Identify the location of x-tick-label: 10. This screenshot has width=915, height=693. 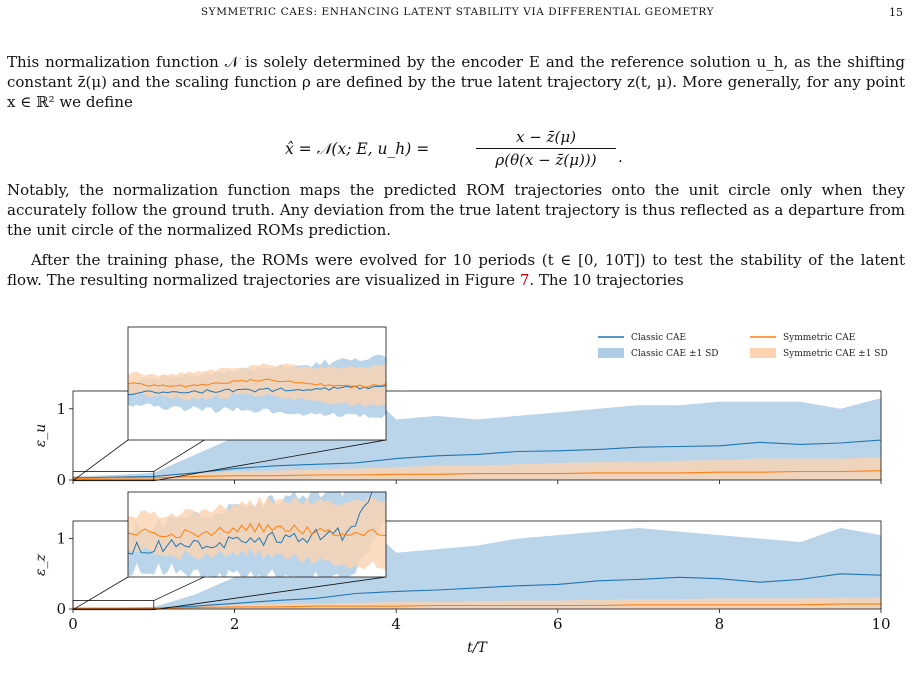
(880, 624).